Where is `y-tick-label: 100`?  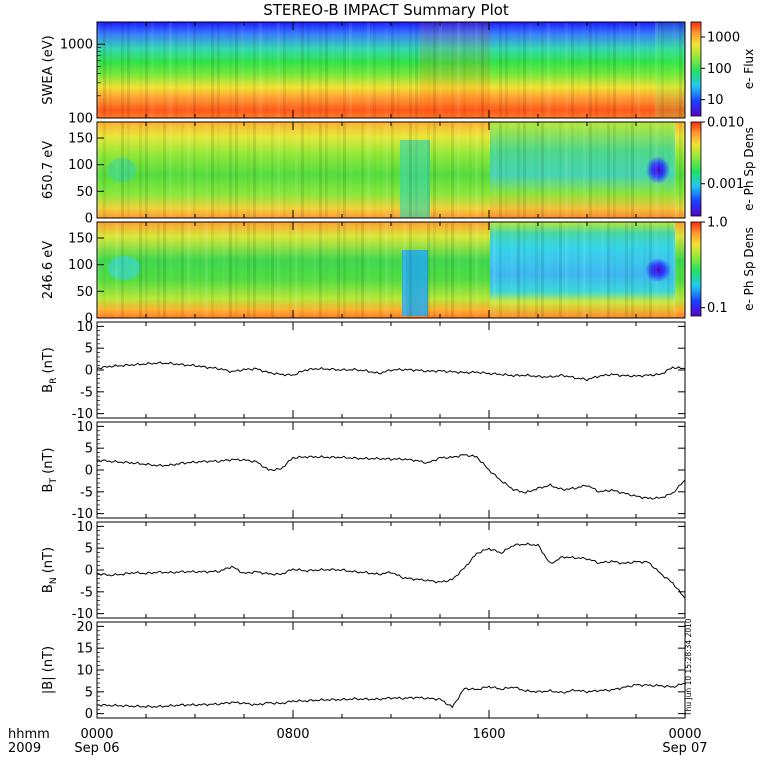
y-tick-label: 100 is located at coordinates (80, 165).